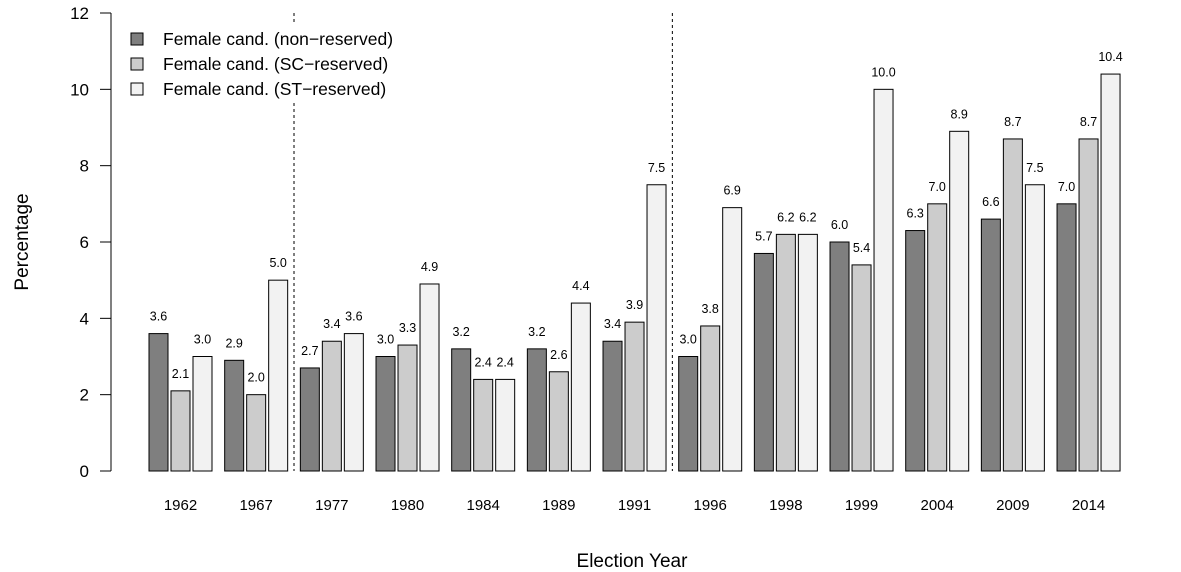  Describe the element at coordinates (883, 72) in the screenshot. I see `data-label: 10.0` at that location.